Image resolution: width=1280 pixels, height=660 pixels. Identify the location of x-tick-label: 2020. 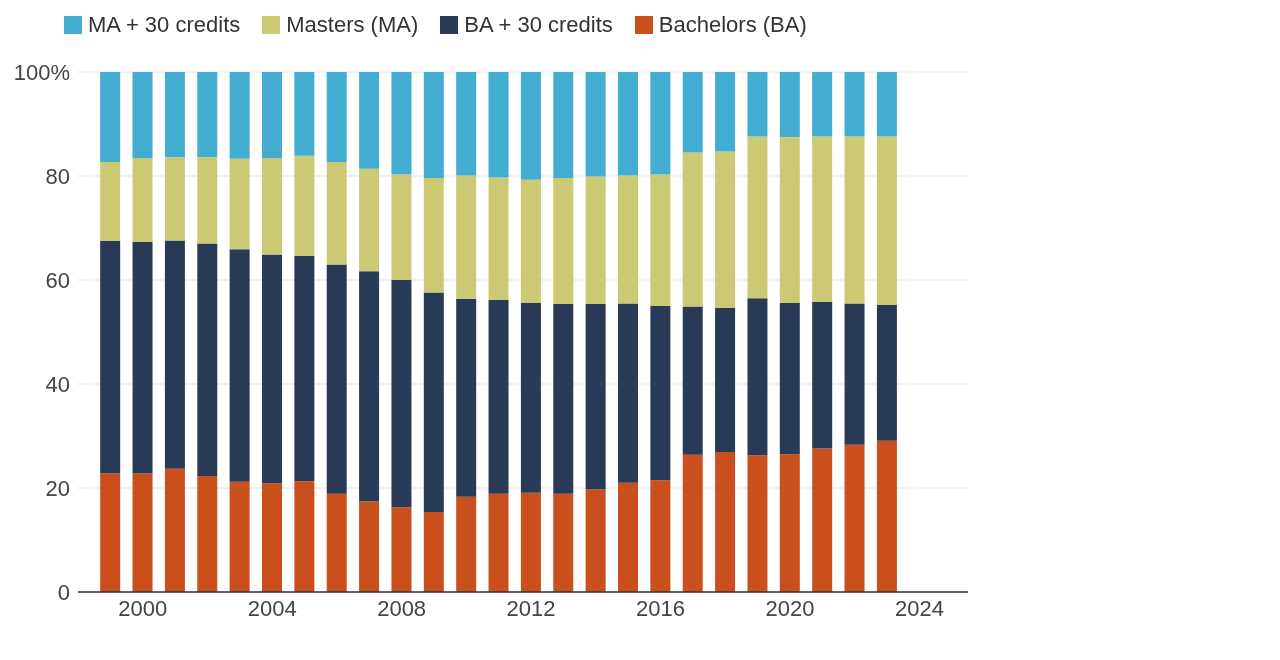
(790, 608).